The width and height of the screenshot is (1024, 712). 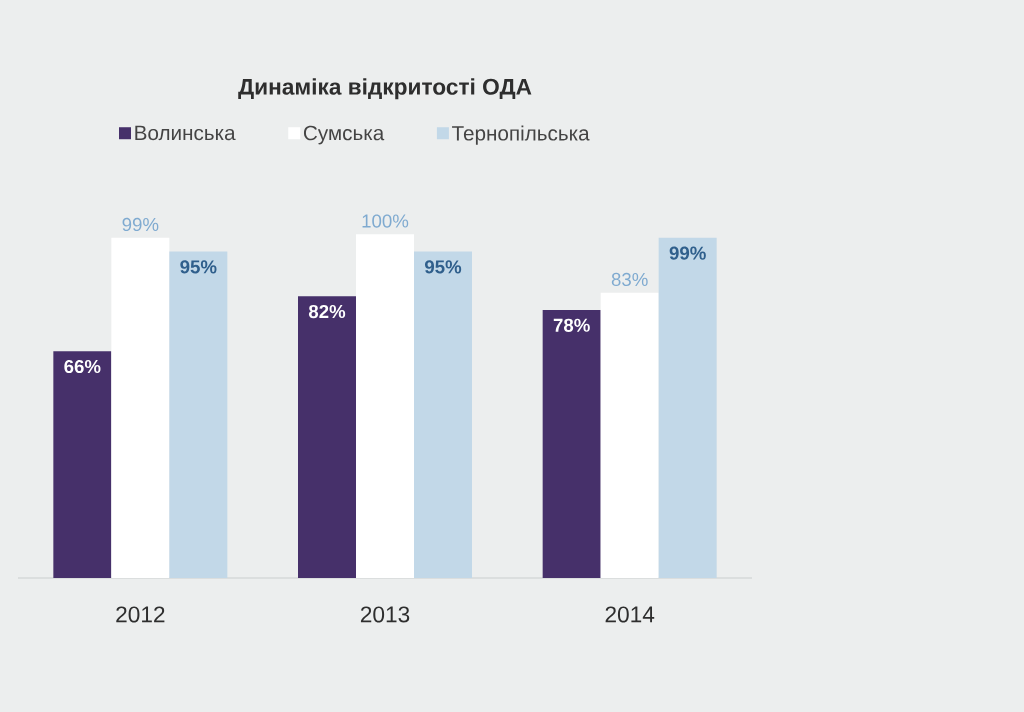 I want to click on chart-title: Динаміка відкритості ОДА, so click(x=385, y=89).